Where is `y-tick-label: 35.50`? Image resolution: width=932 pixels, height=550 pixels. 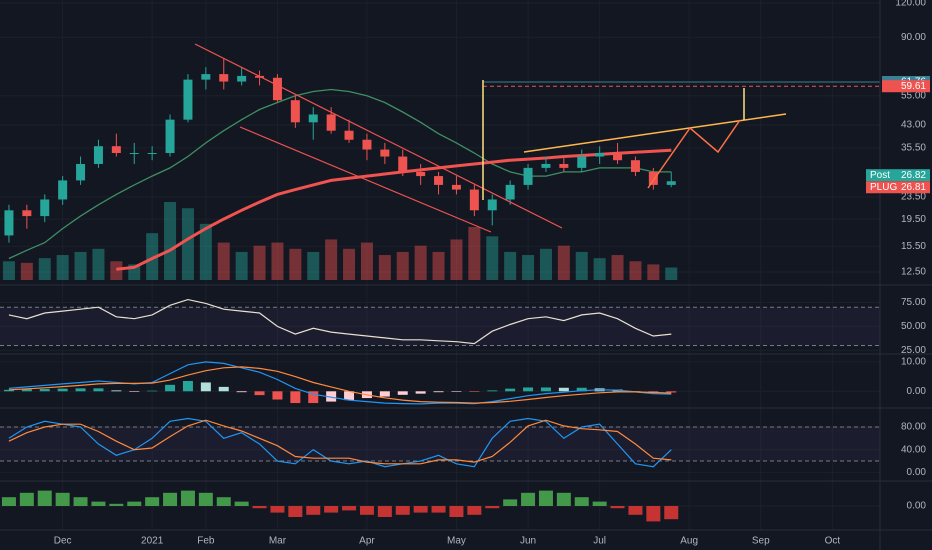
y-tick-label: 35.50 is located at coordinates (913, 147).